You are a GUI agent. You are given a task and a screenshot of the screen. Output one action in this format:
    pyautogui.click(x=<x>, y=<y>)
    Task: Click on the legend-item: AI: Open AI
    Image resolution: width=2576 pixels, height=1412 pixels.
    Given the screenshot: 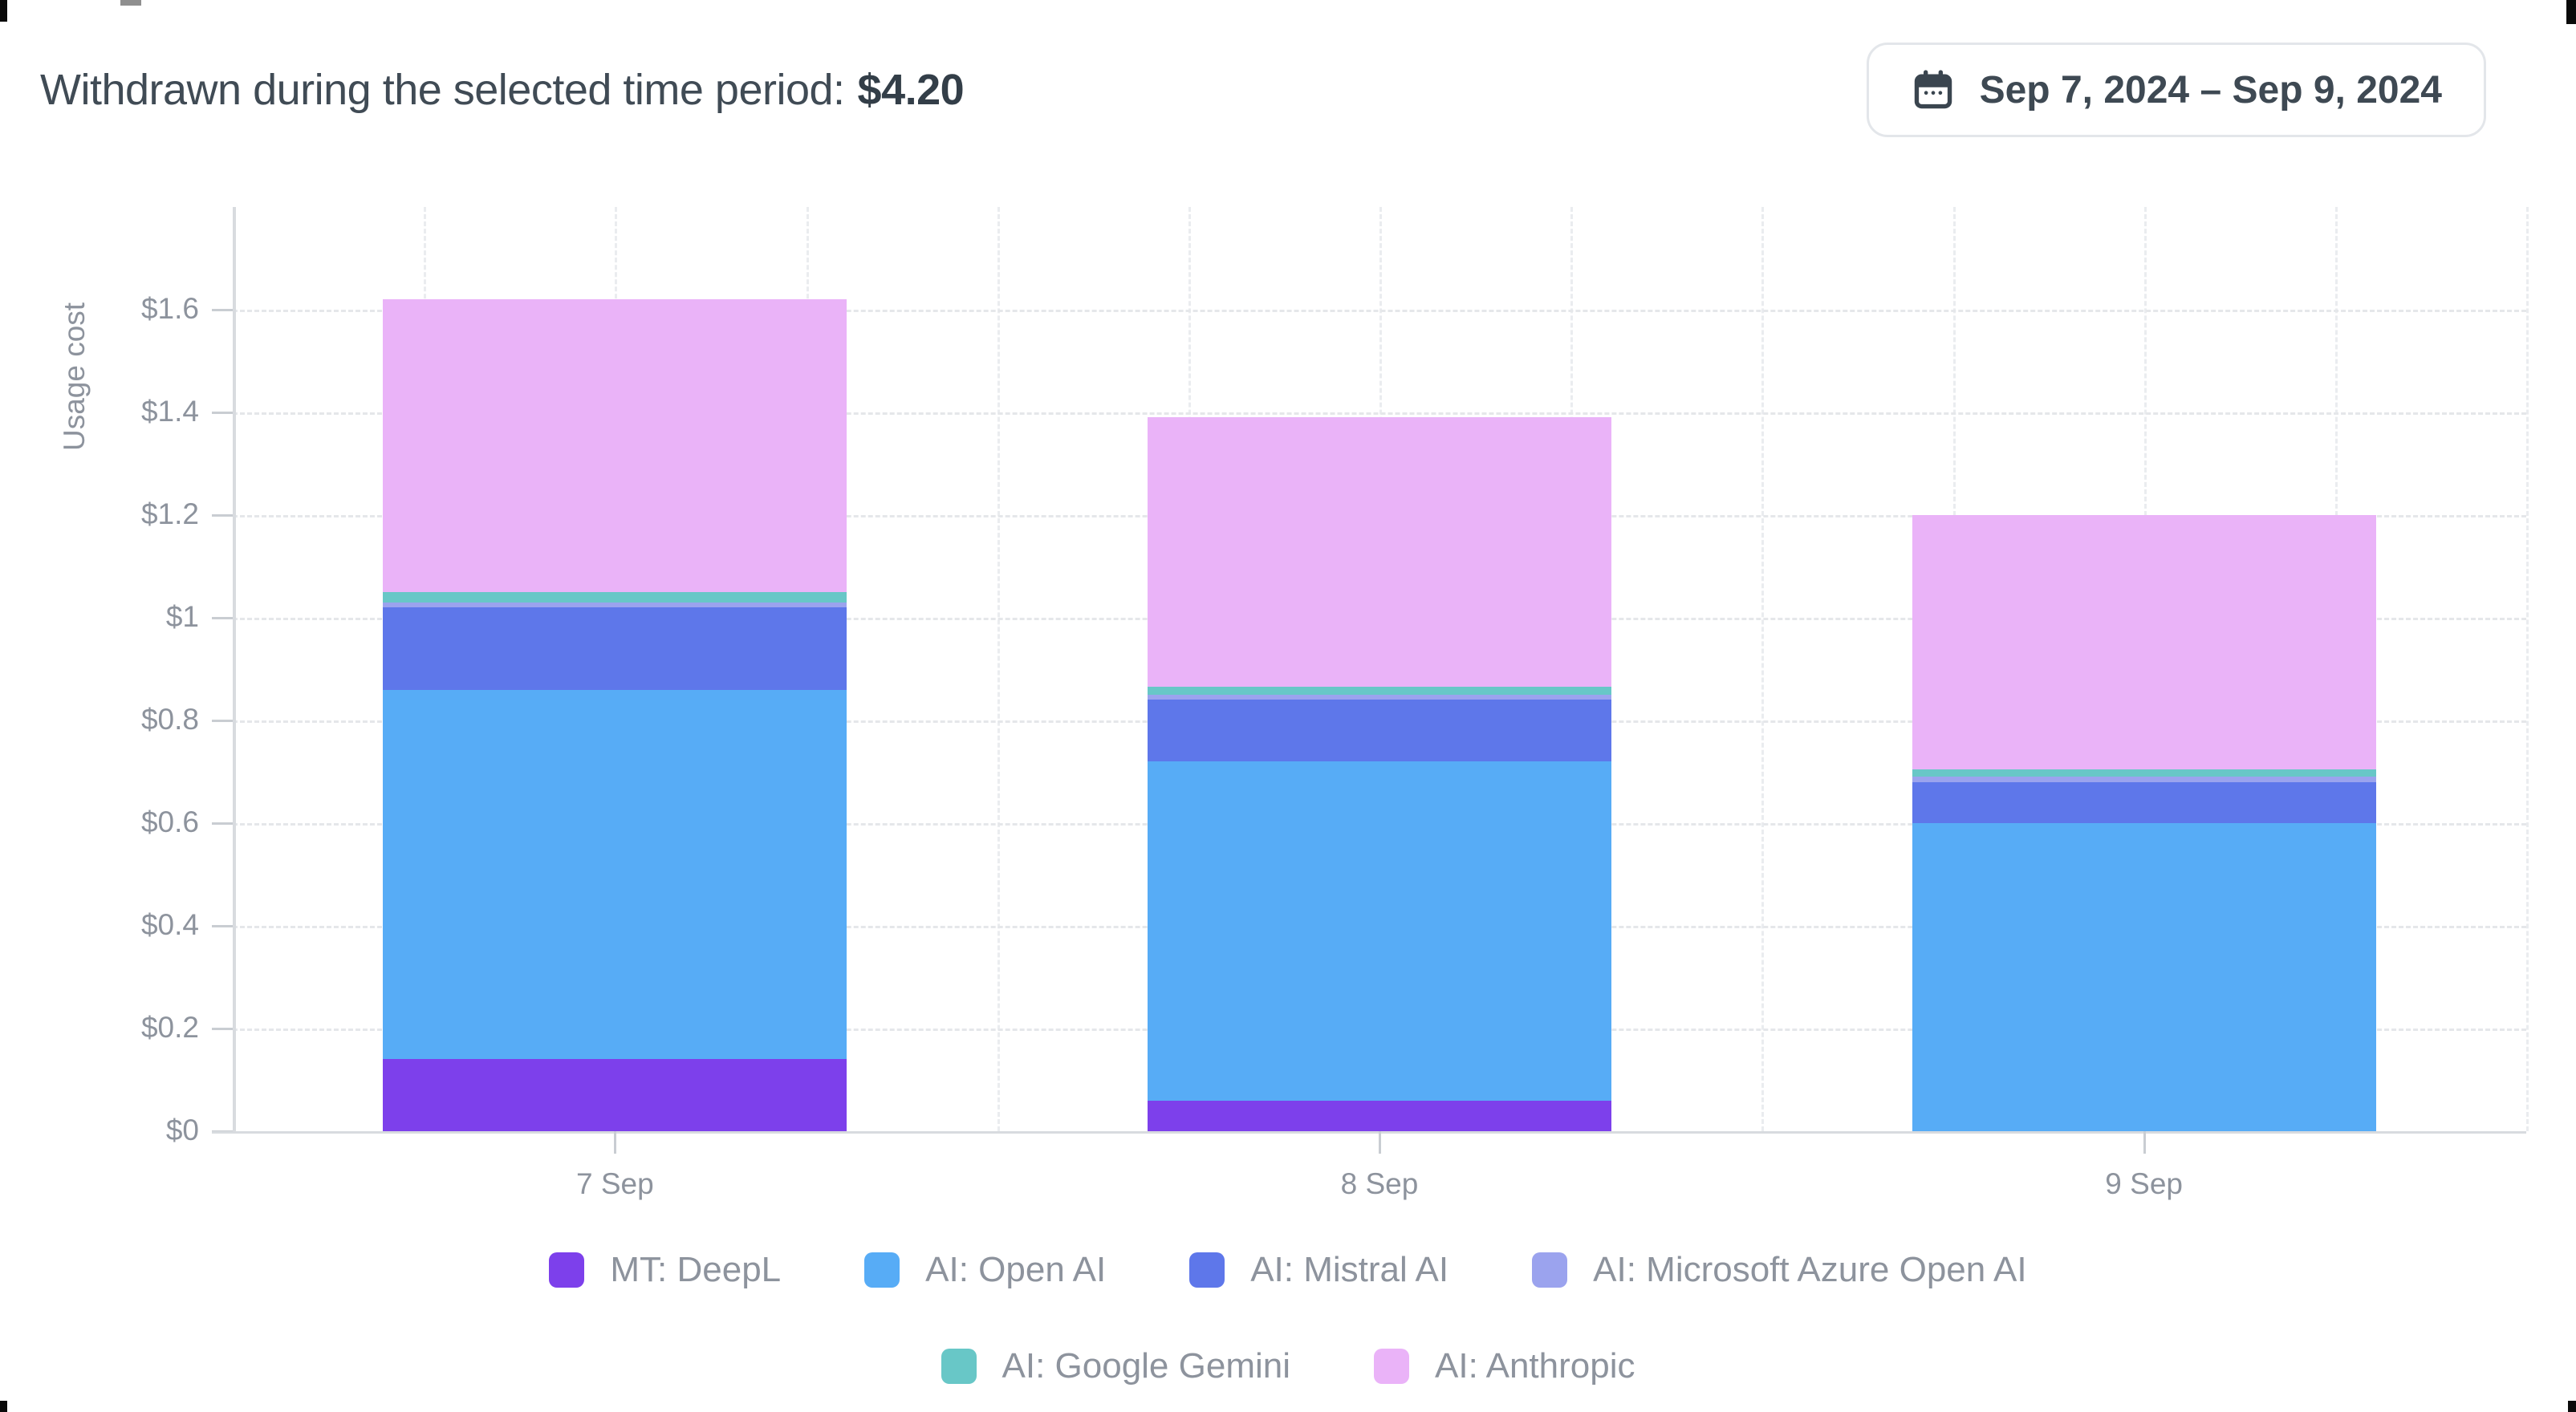 What is the action you would take?
    pyautogui.click(x=985, y=1270)
    